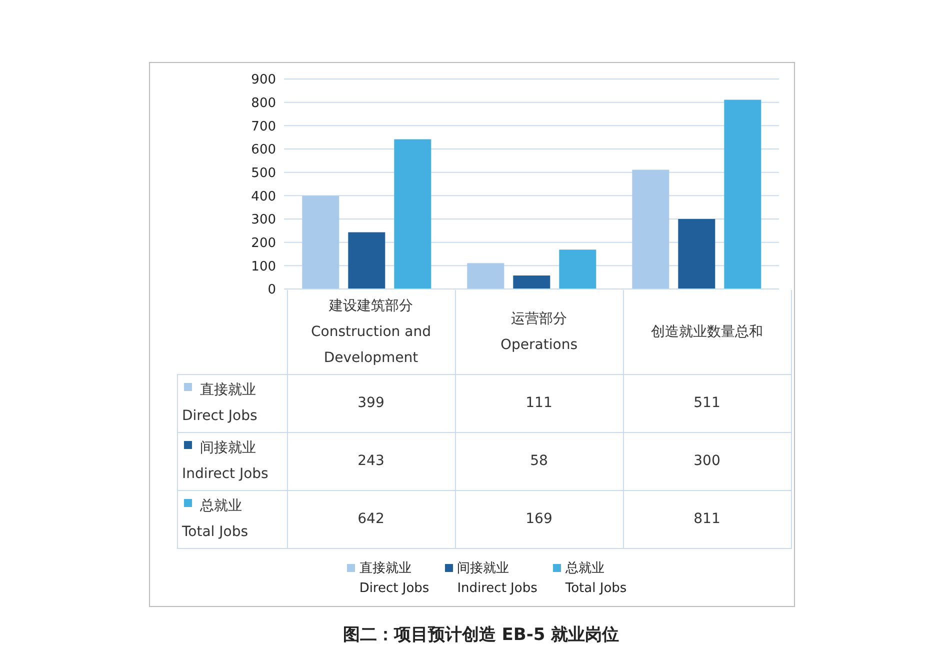 This screenshot has width=946, height=662. What do you see at coordinates (394, 578) in the screenshot?
I see `text: 直接就业 Direct Jobs` at bounding box center [394, 578].